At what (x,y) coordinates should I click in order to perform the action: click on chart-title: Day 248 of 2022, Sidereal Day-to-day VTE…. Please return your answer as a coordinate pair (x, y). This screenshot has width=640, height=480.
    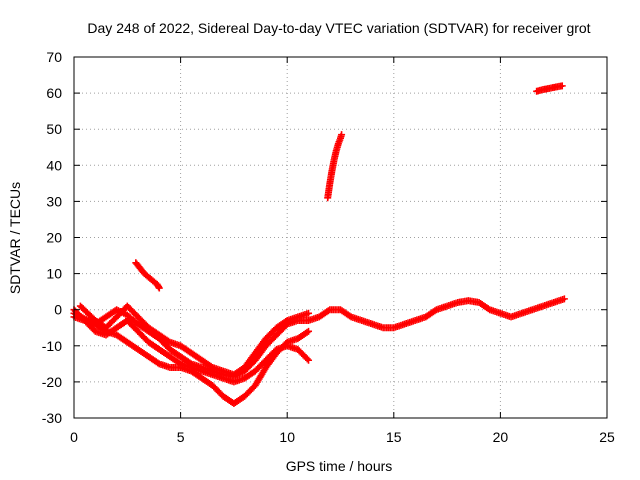
    Looking at the image, I should click on (338, 28).